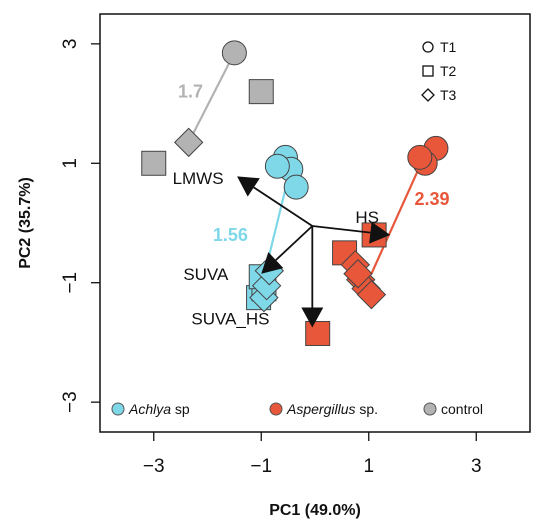 Image resolution: width=536 pixels, height=527 pixels. Describe the element at coordinates (230, 319) in the screenshot. I see `loading-label-suva_hs: SUVA_HS` at that location.